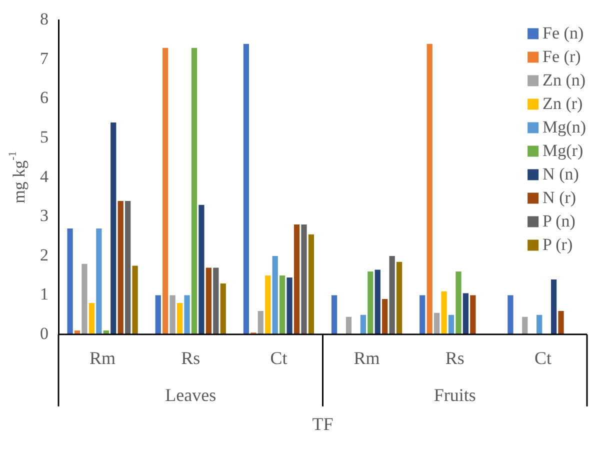 The height and width of the screenshot is (452, 589). Describe the element at coordinates (17, 177) in the screenshot. I see `y-axis-title: mg kg-1` at that location.